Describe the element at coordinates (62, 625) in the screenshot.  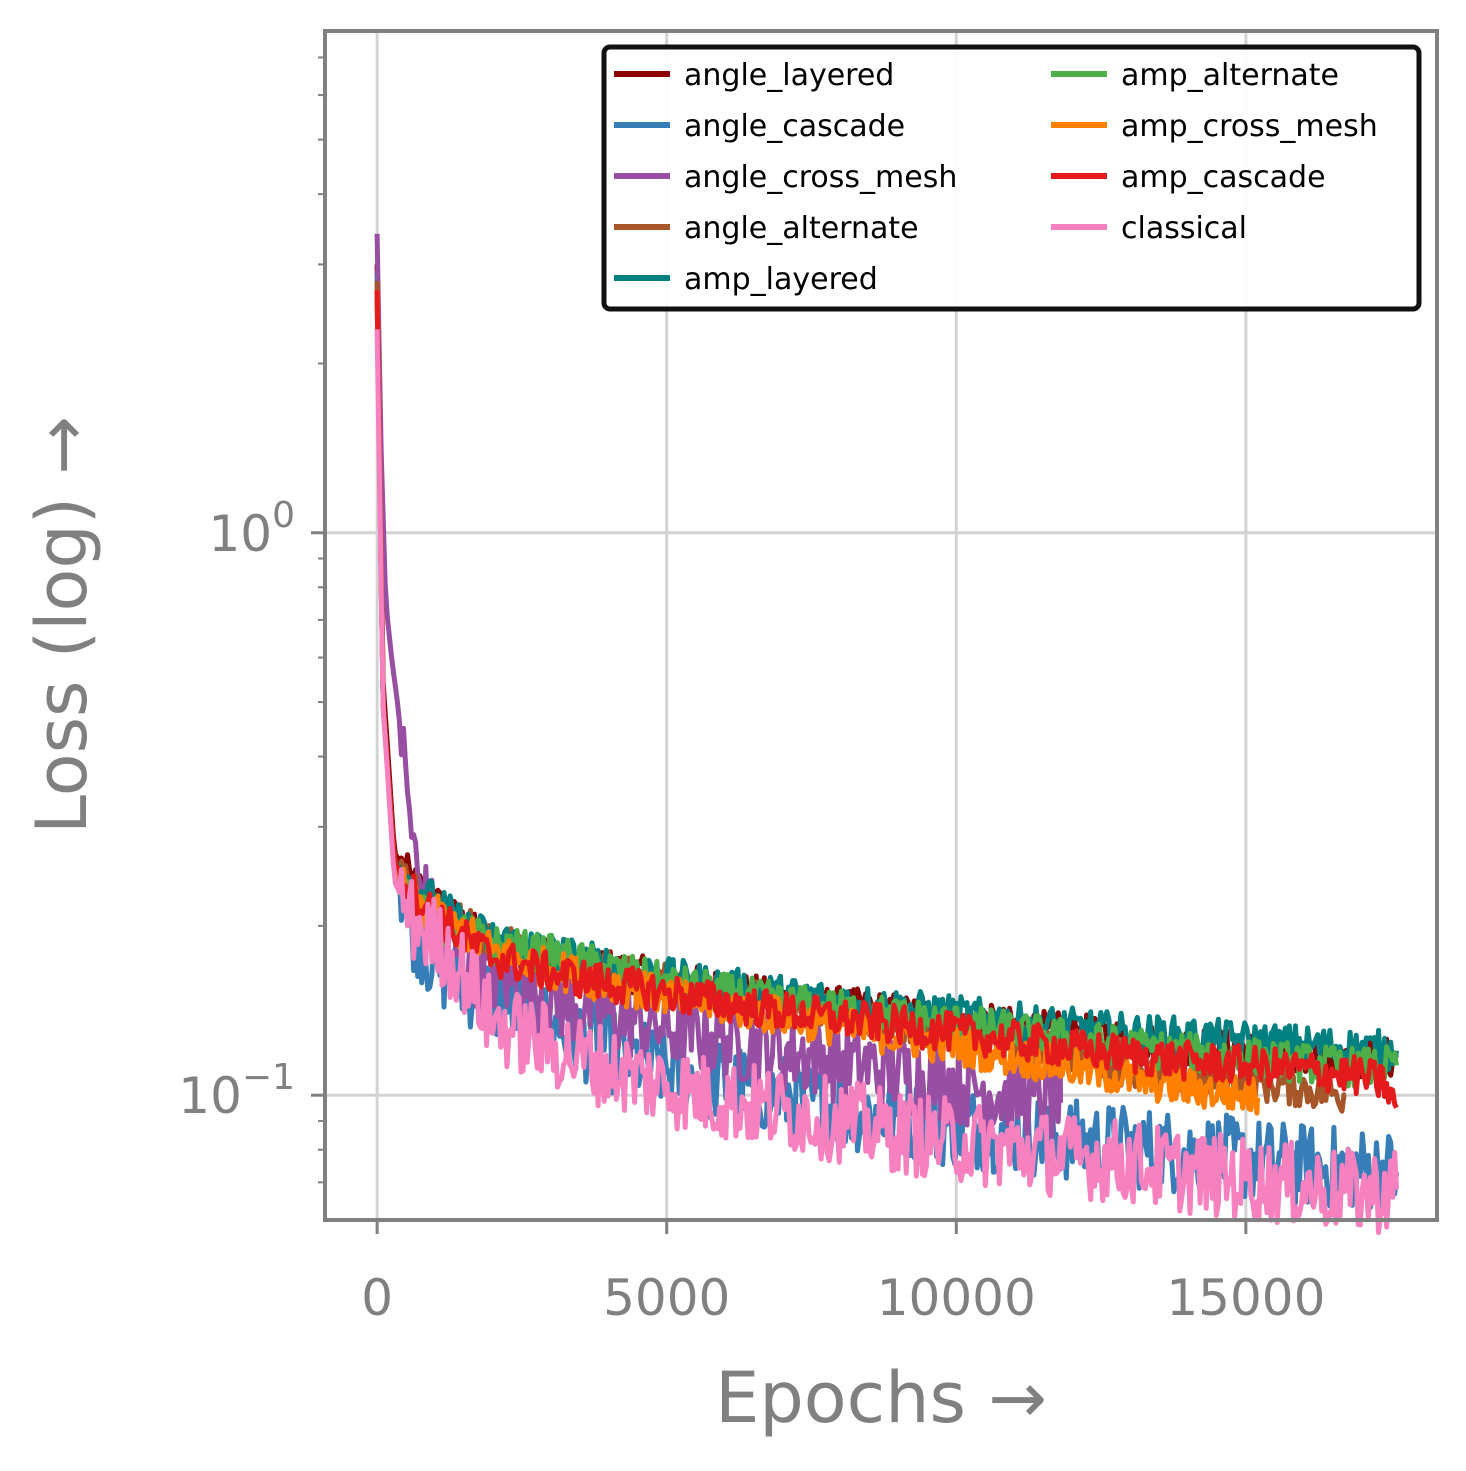
I see `y-axis-label: Loss (log) →` at that location.